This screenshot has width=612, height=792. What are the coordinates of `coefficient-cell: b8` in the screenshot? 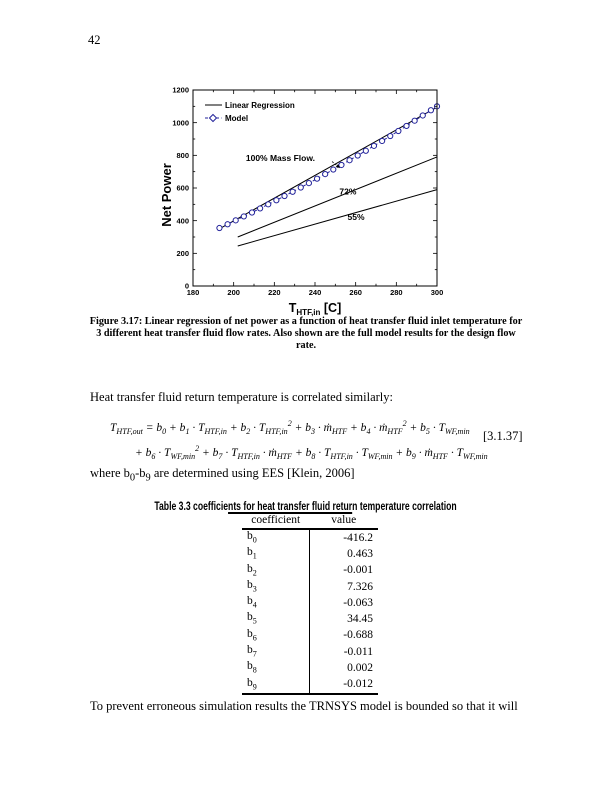 It's located at (252, 667).